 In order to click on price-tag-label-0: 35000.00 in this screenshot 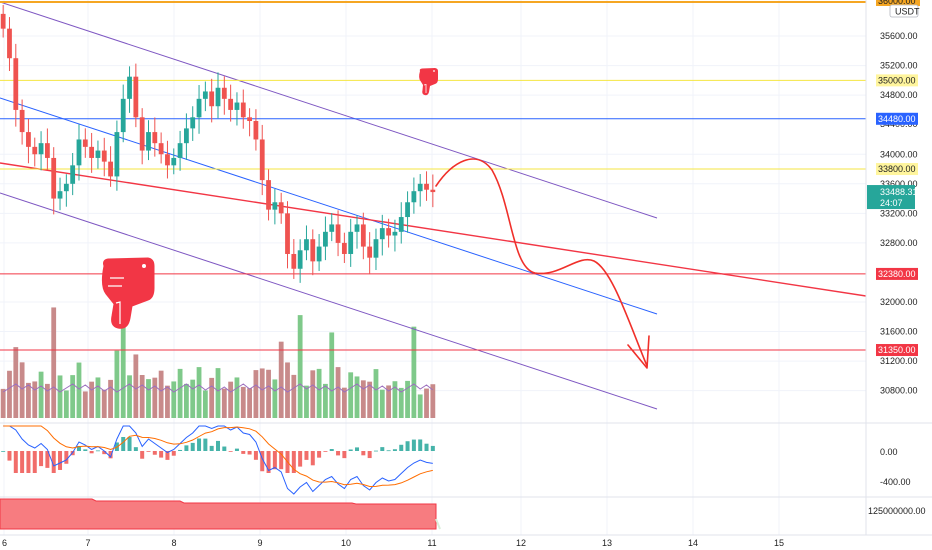, I will do `click(897, 80)`.